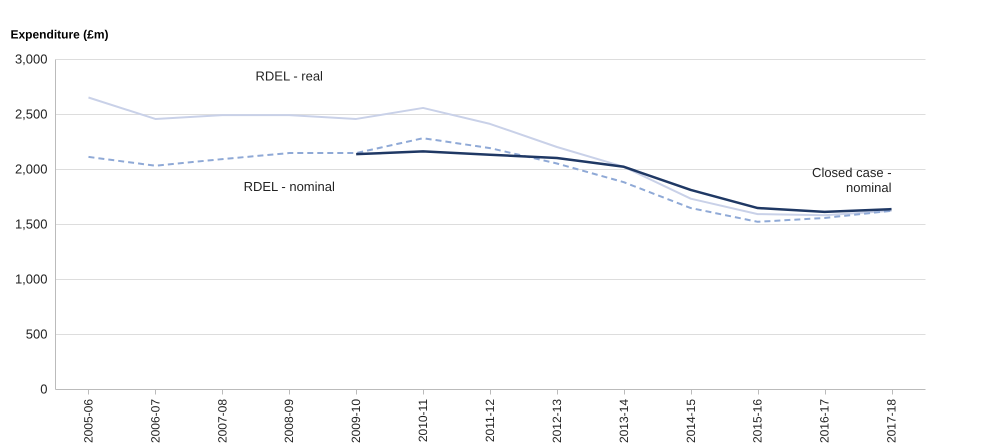  What do you see at coordinates (31, 224) in the screenshot?
I see `y-tick-label: 1,500` at bounding box center [31, 224].